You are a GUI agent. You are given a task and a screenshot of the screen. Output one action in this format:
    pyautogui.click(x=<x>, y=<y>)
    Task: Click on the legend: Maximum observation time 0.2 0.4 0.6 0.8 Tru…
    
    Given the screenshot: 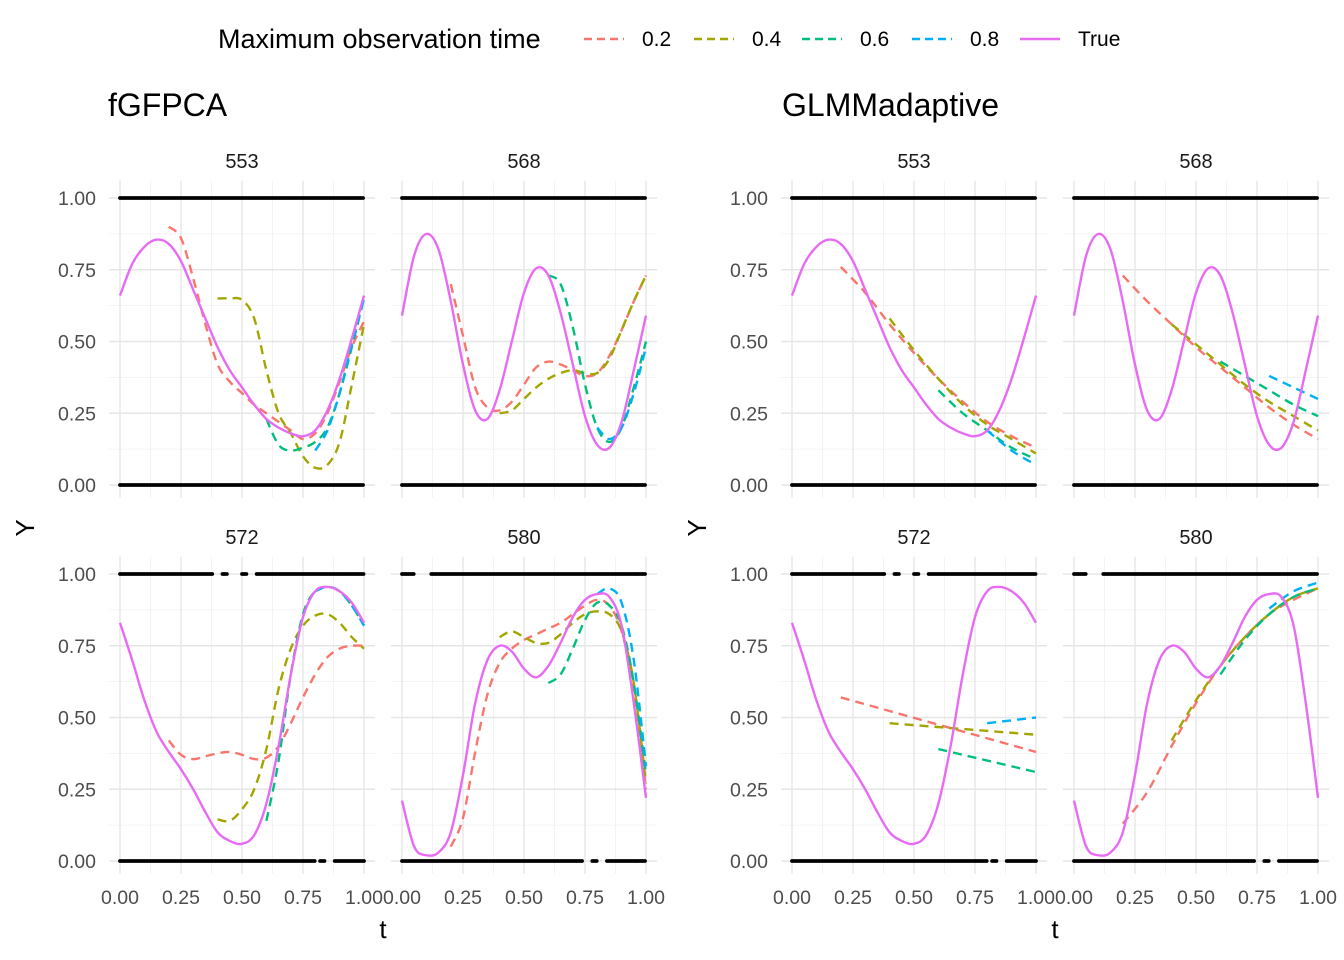 What is the action you would take?
    pyautogui.click(x=669, y=39)
    